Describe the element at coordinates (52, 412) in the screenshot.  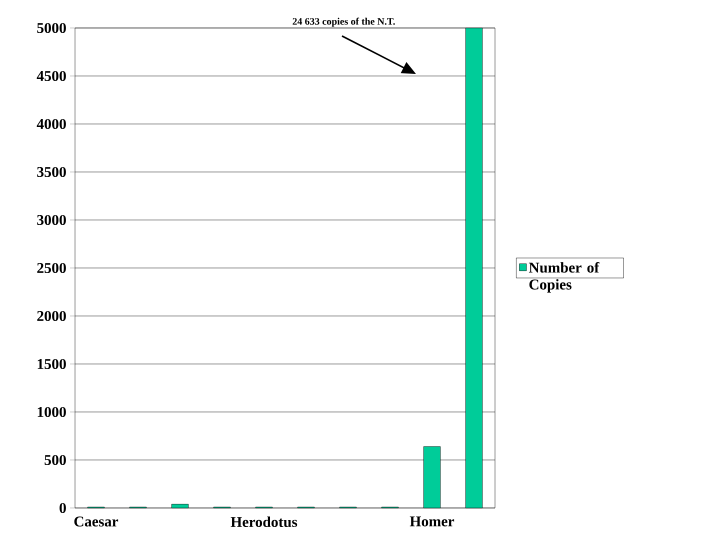
I see `y-tick-label: 1000` at that location.